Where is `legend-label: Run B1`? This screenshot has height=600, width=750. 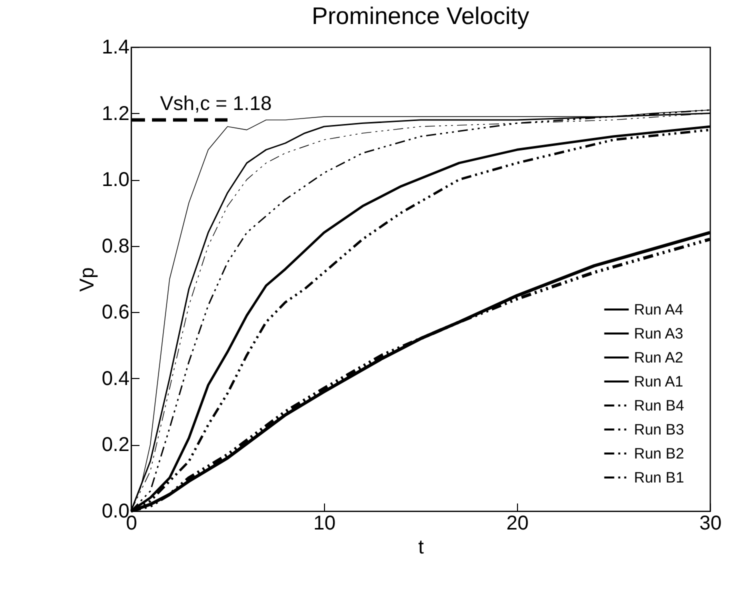
legend-label: Run B1 is located at coordinates (659, 478).